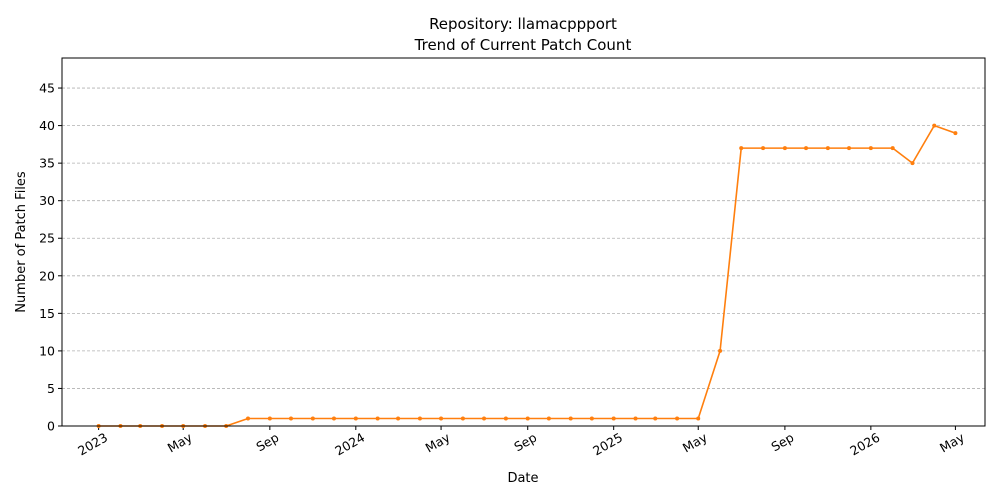  Describe the element at coordinates (50, 257) in the screenshot. I see `y-axis: 0 5 10 15 20 25 30 35 40 45` at that location.